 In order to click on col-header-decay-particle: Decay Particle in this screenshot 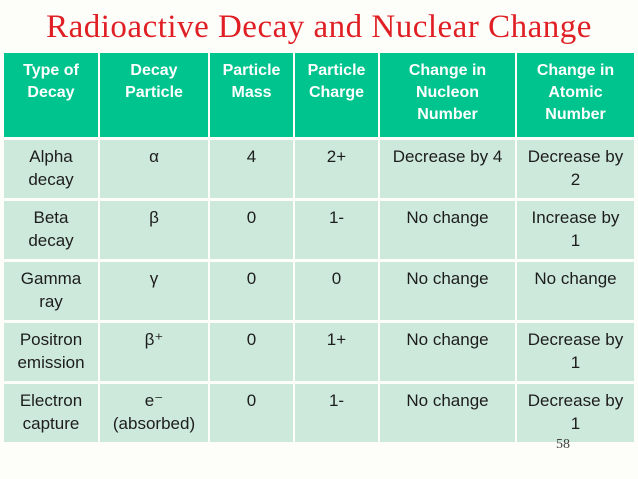, I will do `click(154, 95)`.